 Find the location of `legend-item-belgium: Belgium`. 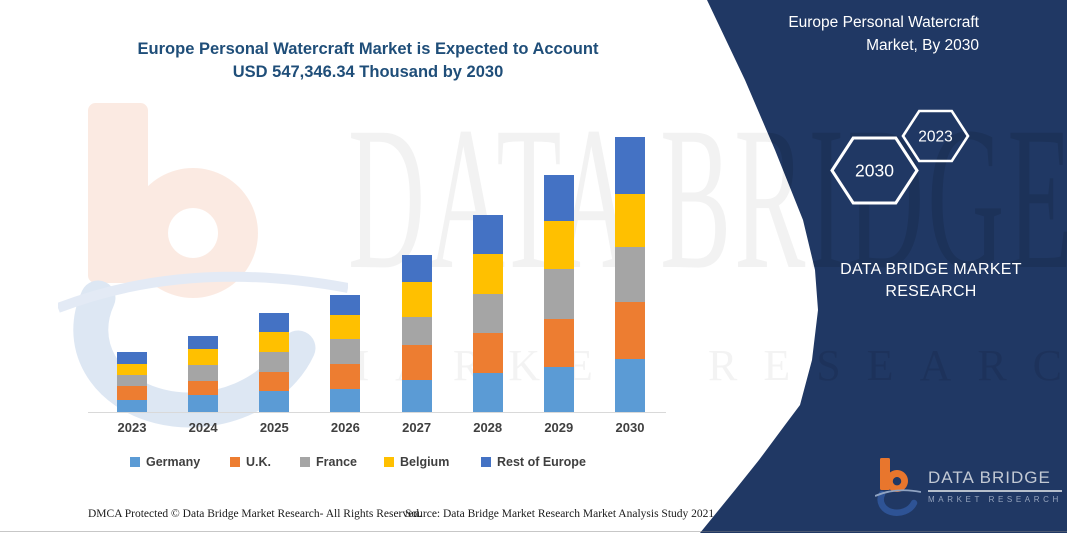

legend-item-belgium: Belgium is located at coordinates (416, 462).